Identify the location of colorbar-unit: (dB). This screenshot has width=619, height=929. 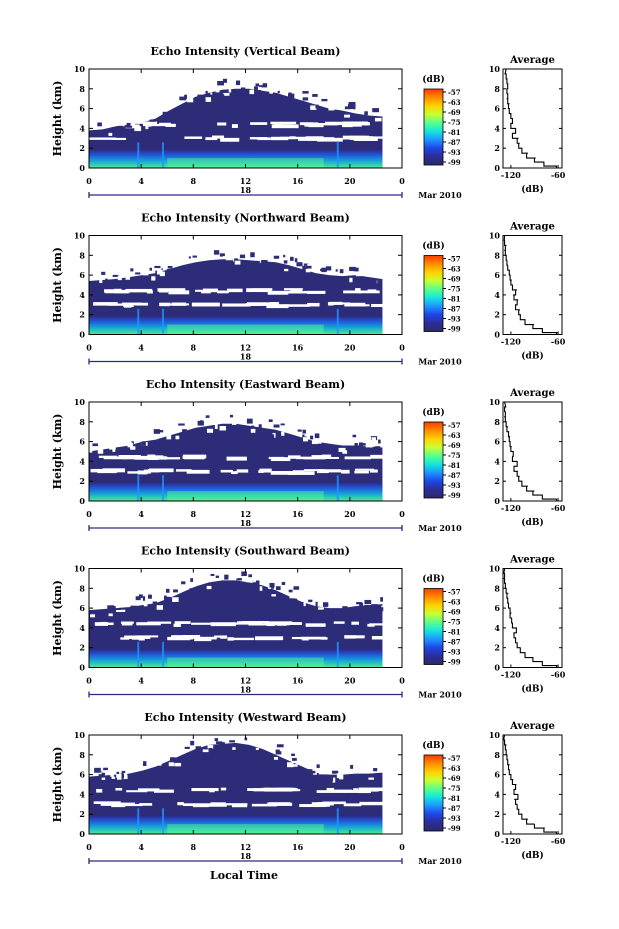
(433, 412).